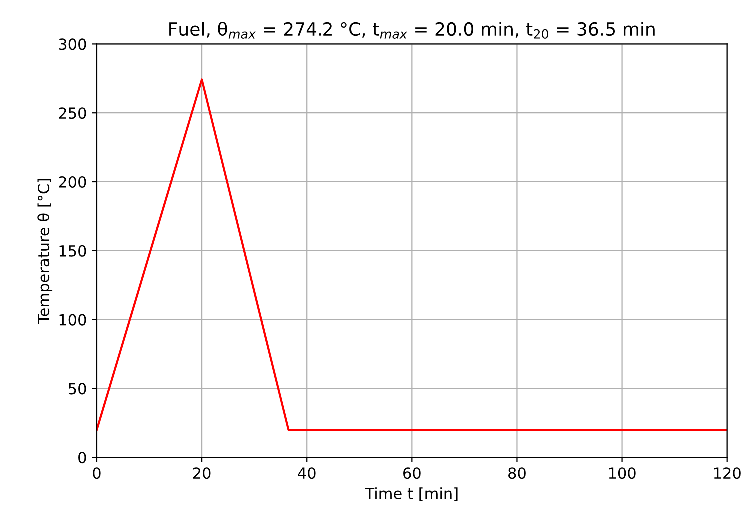 Image resolution: width=746 pixels, height=520 pixels. I want to click on x-tick-label: 0, so click(97, 474).